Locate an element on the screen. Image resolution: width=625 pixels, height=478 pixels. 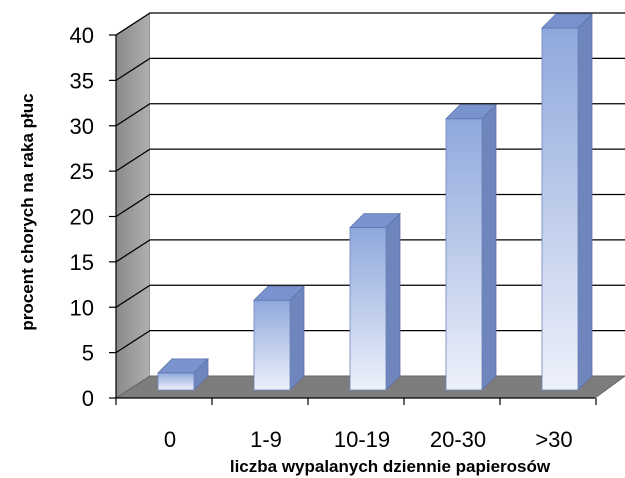
y-tick-label: 30 is located at coordinates (82, 126).